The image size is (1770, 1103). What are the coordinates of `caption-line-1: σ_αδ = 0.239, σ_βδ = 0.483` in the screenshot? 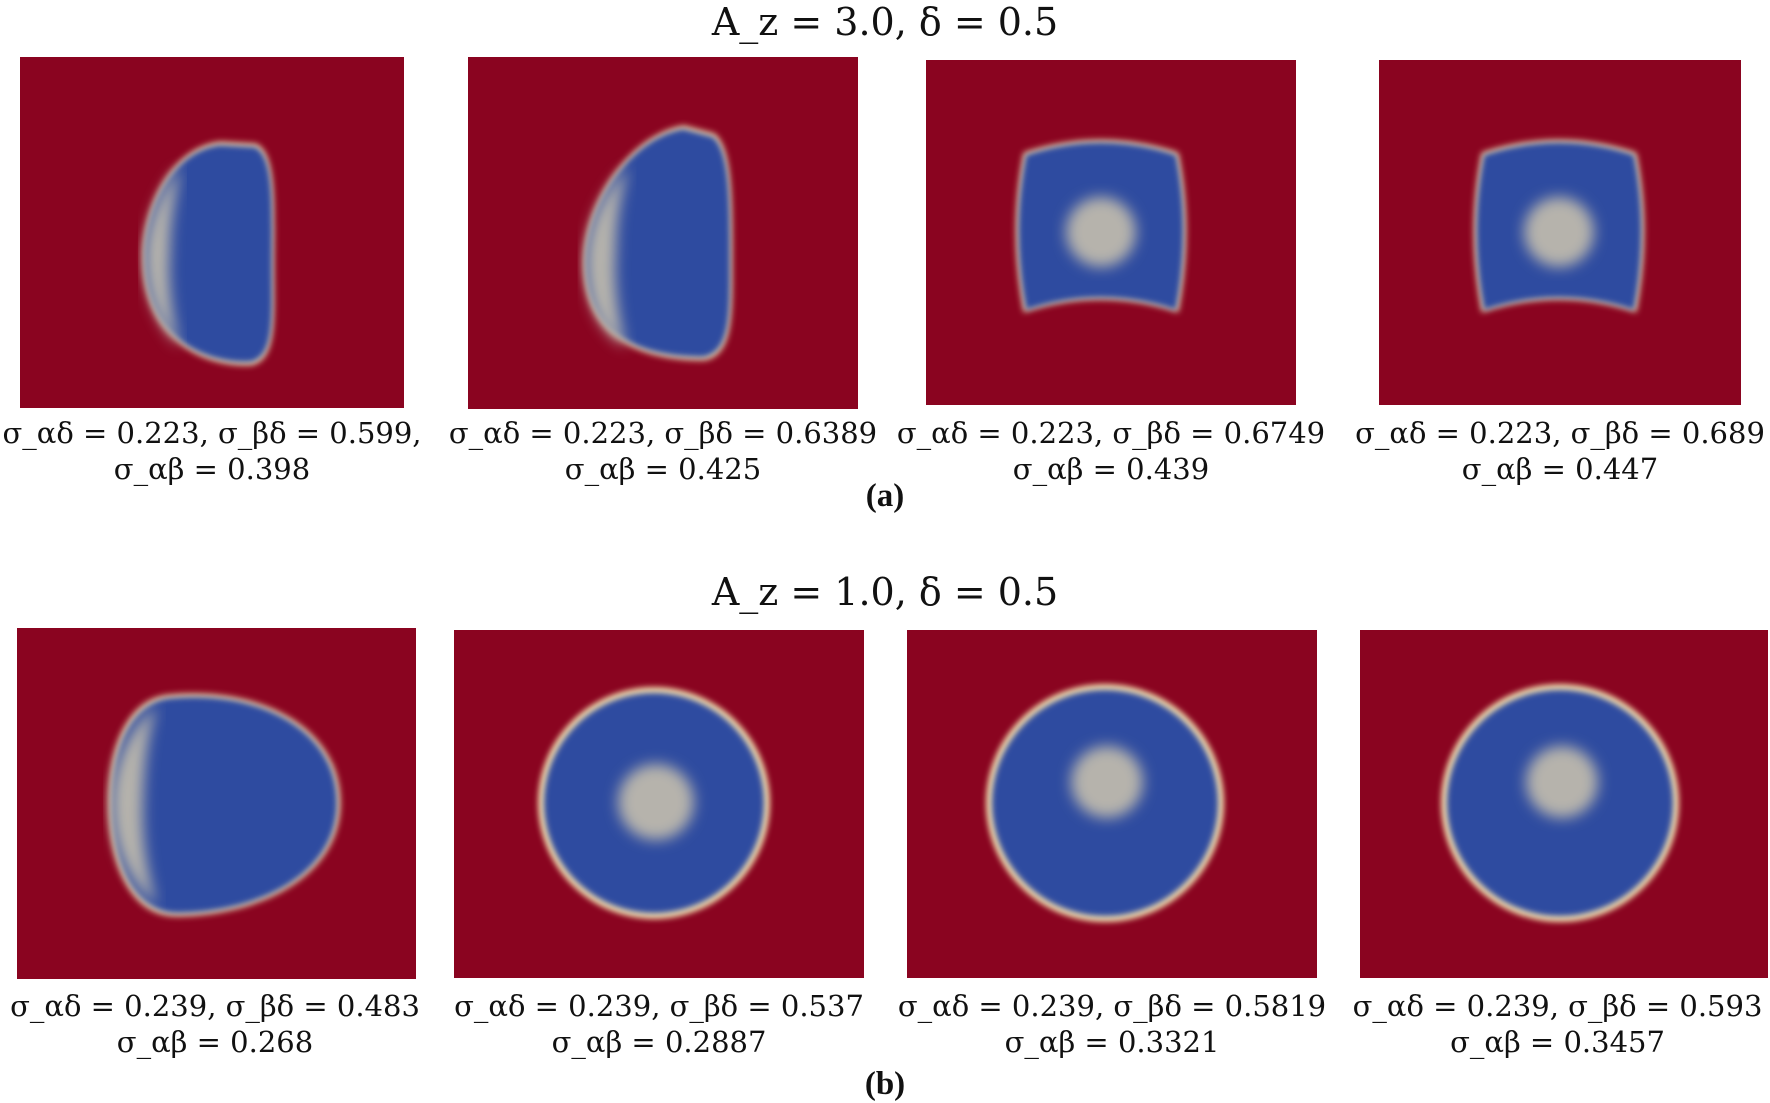 It's located at (215, 1006).